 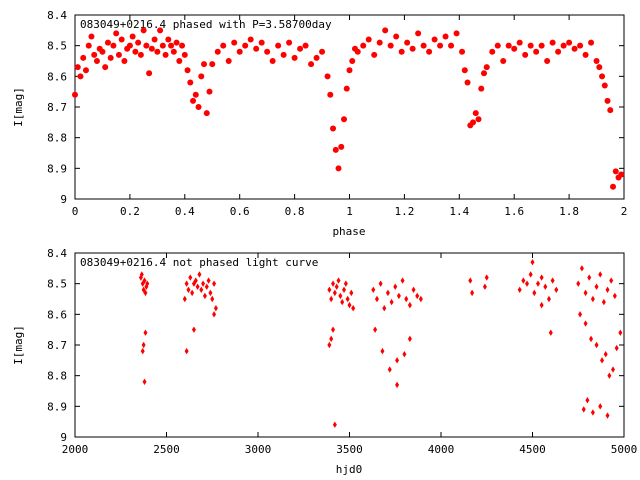 What do you see at coordinates (348, 231) in the screenshot?
I see `x-axis-label: phase` at bounding box center [348, 231].